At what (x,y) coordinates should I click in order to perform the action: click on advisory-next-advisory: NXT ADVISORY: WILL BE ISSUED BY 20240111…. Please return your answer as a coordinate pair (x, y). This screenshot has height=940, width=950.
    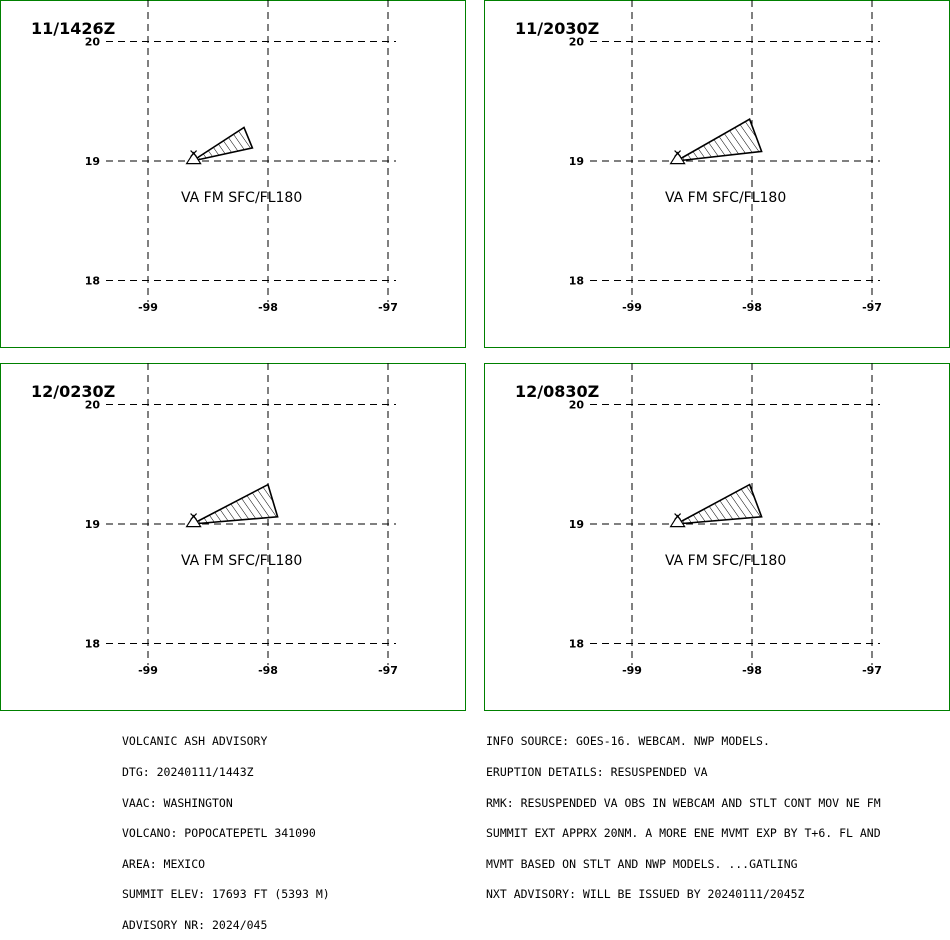
    Looking at the image, I should click on (645, 894).